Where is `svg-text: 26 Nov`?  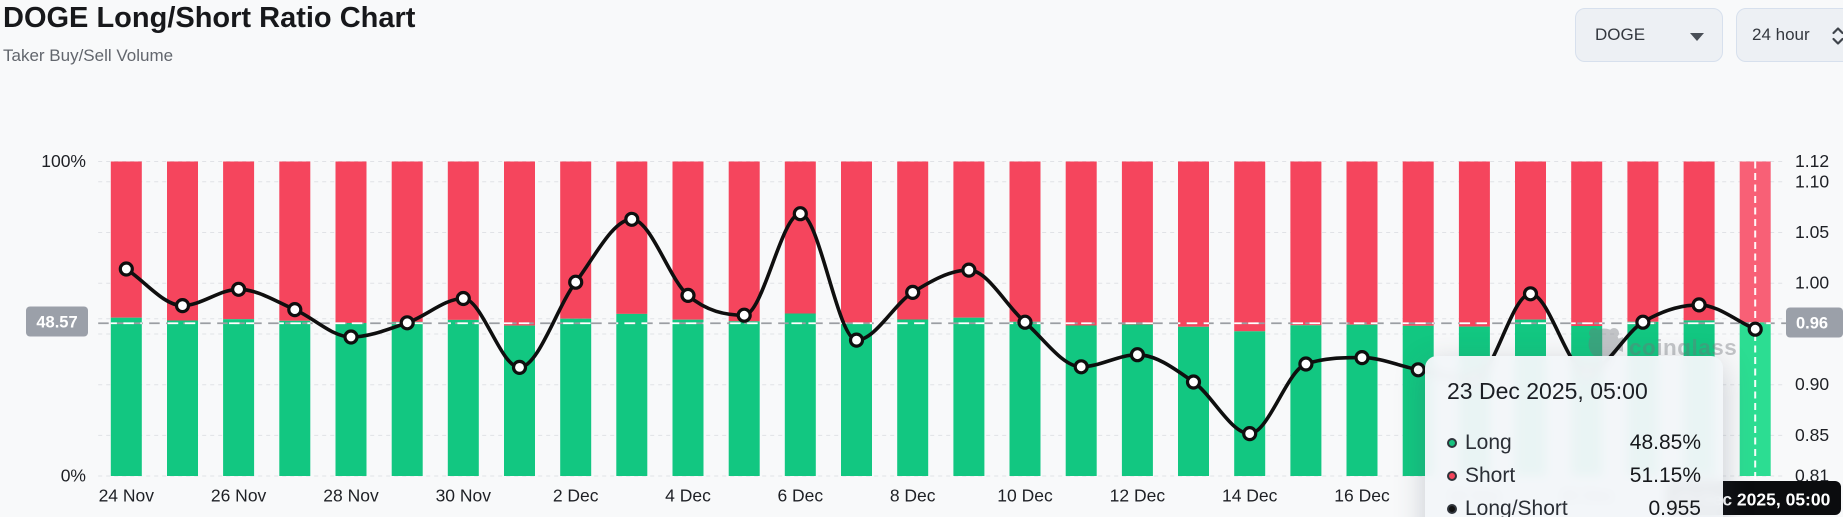
svg-text: 26 Nov is located at coordinates (239, 496).